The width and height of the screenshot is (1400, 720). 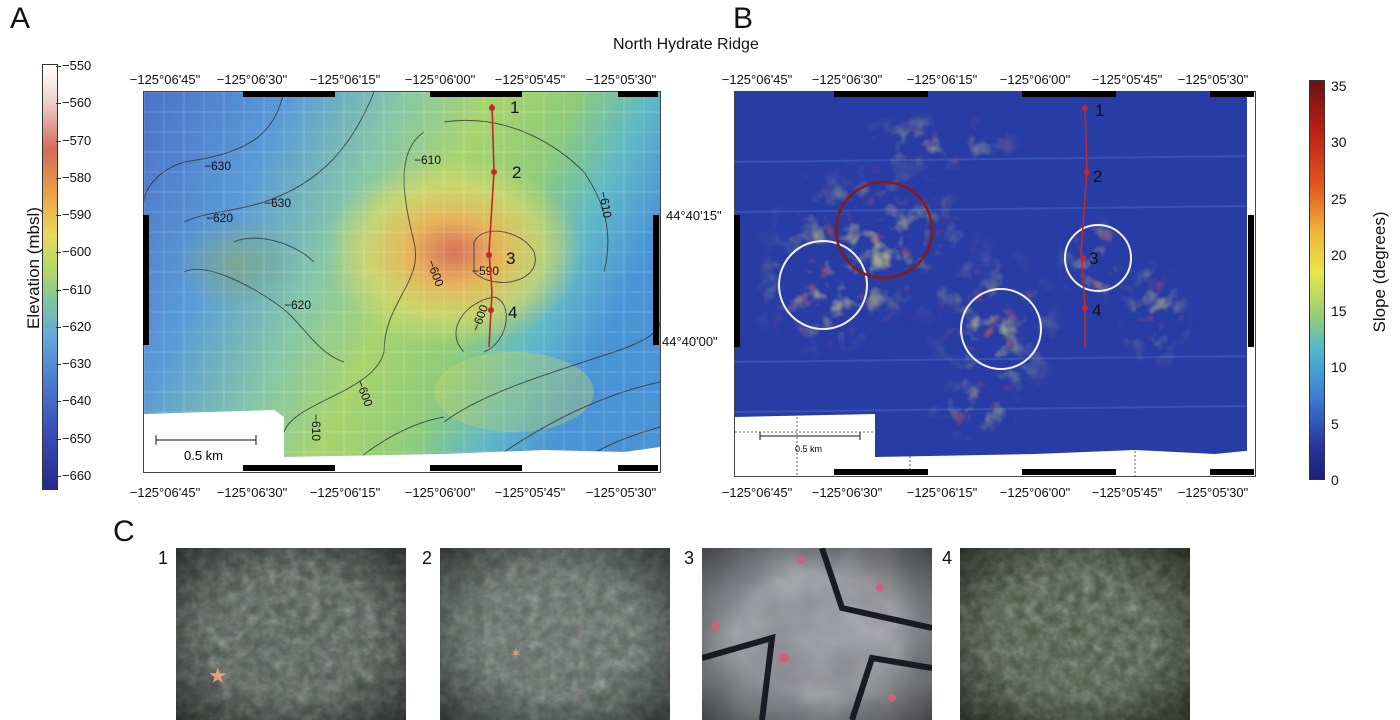 I want to click on slope-tick-label: 30, so click(x=1339, y=142).